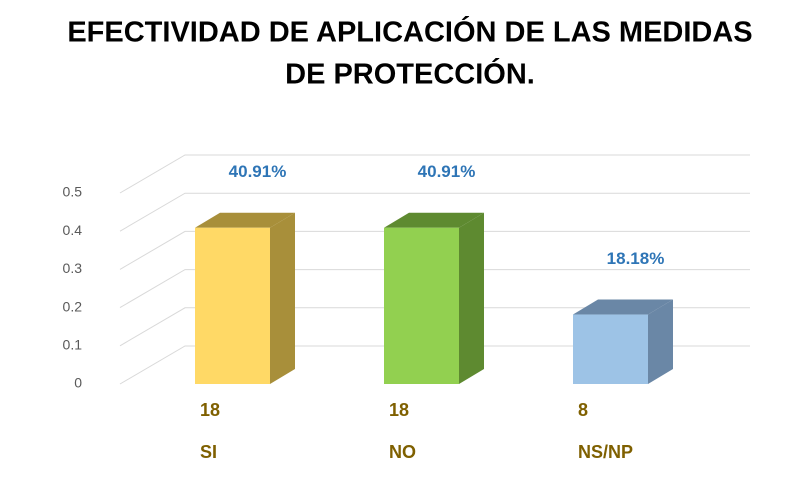  What do you see at coordinates (73, 230) in the screenshot?
I see `y-tick-label: 0.4` at bounding box center [73, 230].